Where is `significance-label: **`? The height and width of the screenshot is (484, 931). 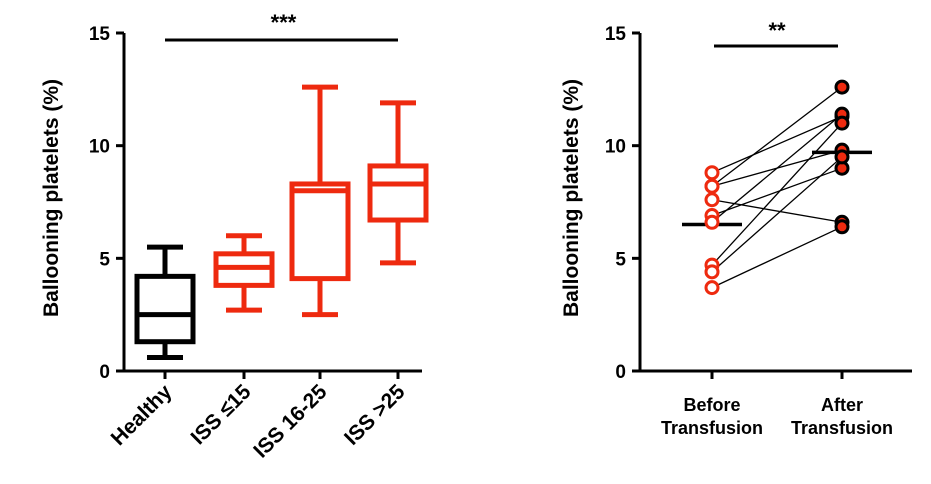 significance-label: ** is located at coordinates (777, 30).